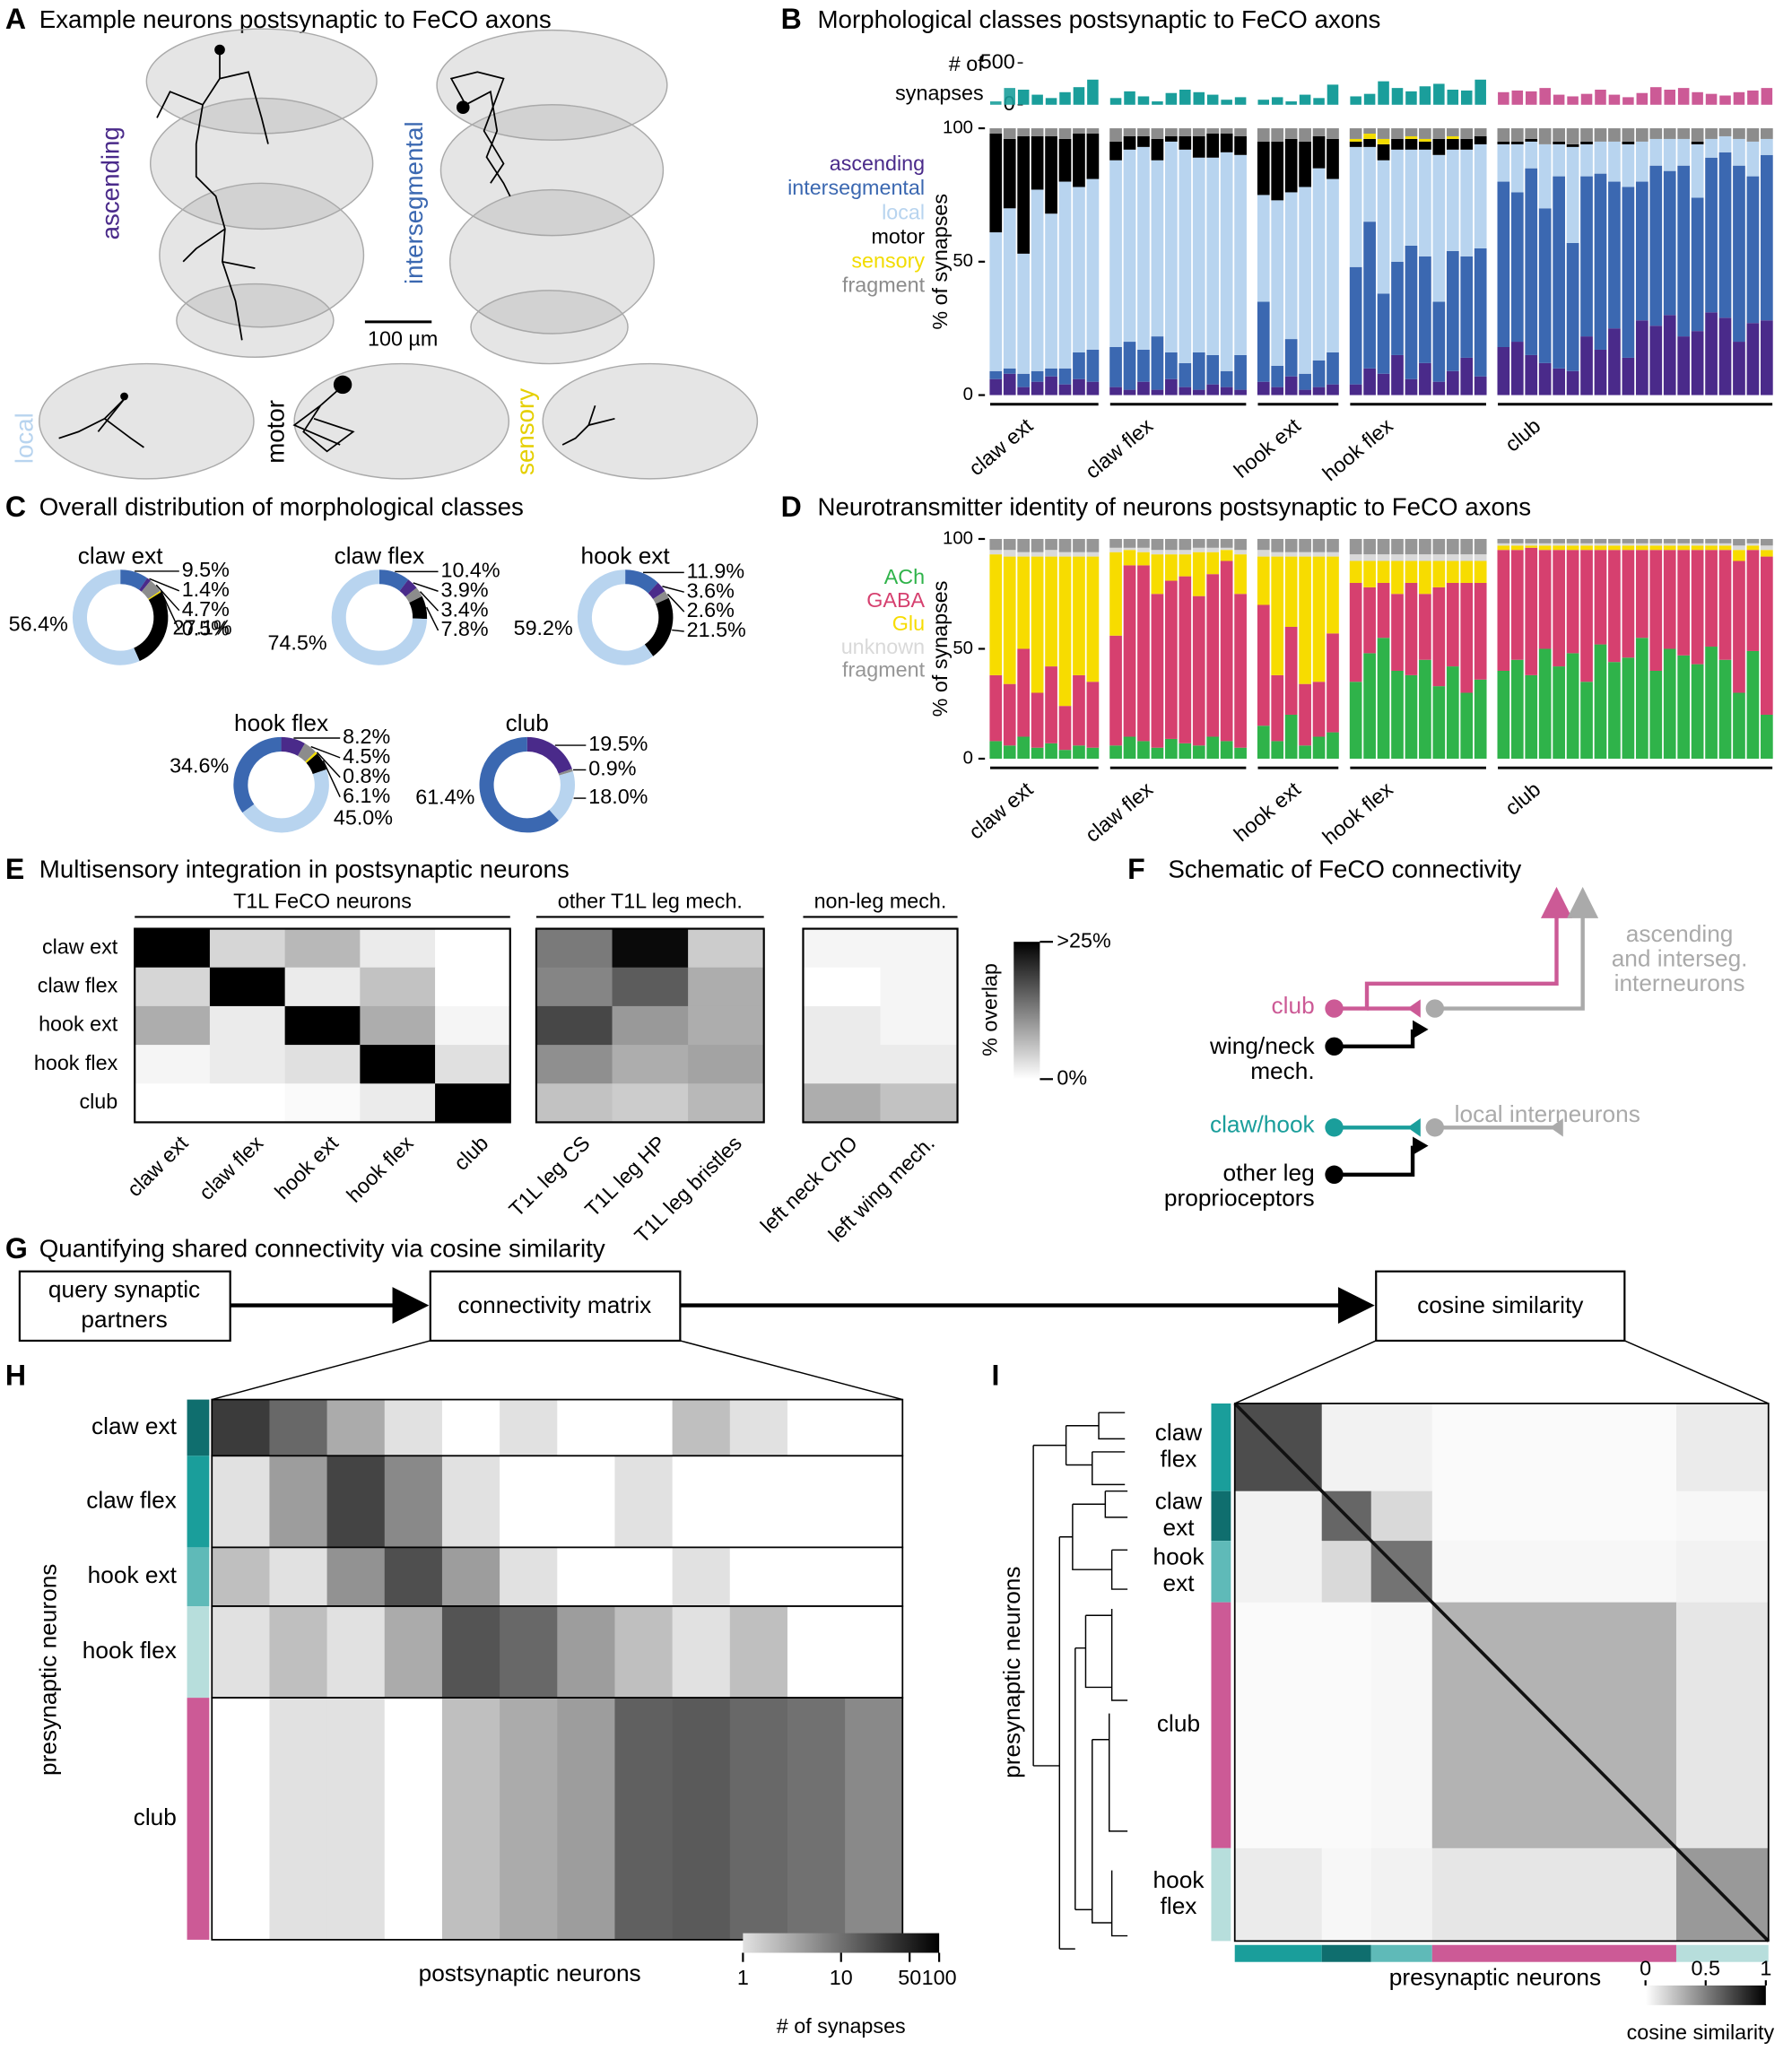 The height and width of the screenshot is (2051, 1792). What do you see at coordinates (16, 1375) in the screenshot?
I see `panel-letter: H` at bounding box center [16, 1375].